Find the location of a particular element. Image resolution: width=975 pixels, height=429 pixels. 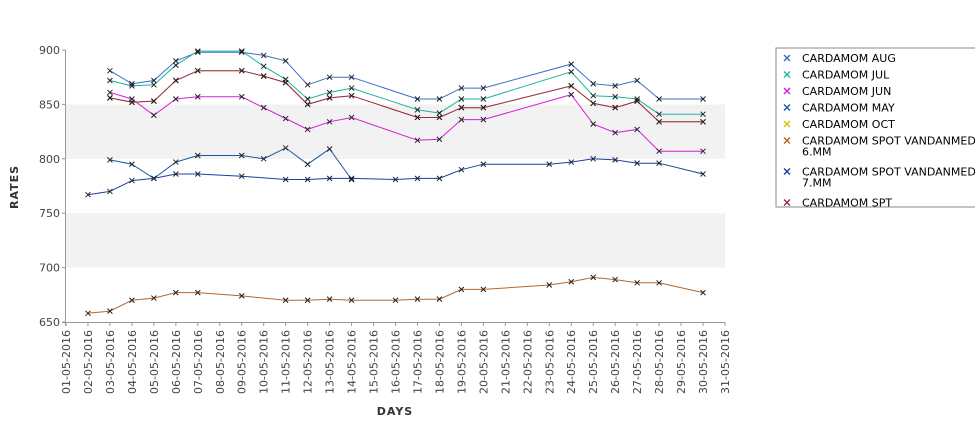

x-tick-label: 07-05-2016 is located at coordinates (198, 362).